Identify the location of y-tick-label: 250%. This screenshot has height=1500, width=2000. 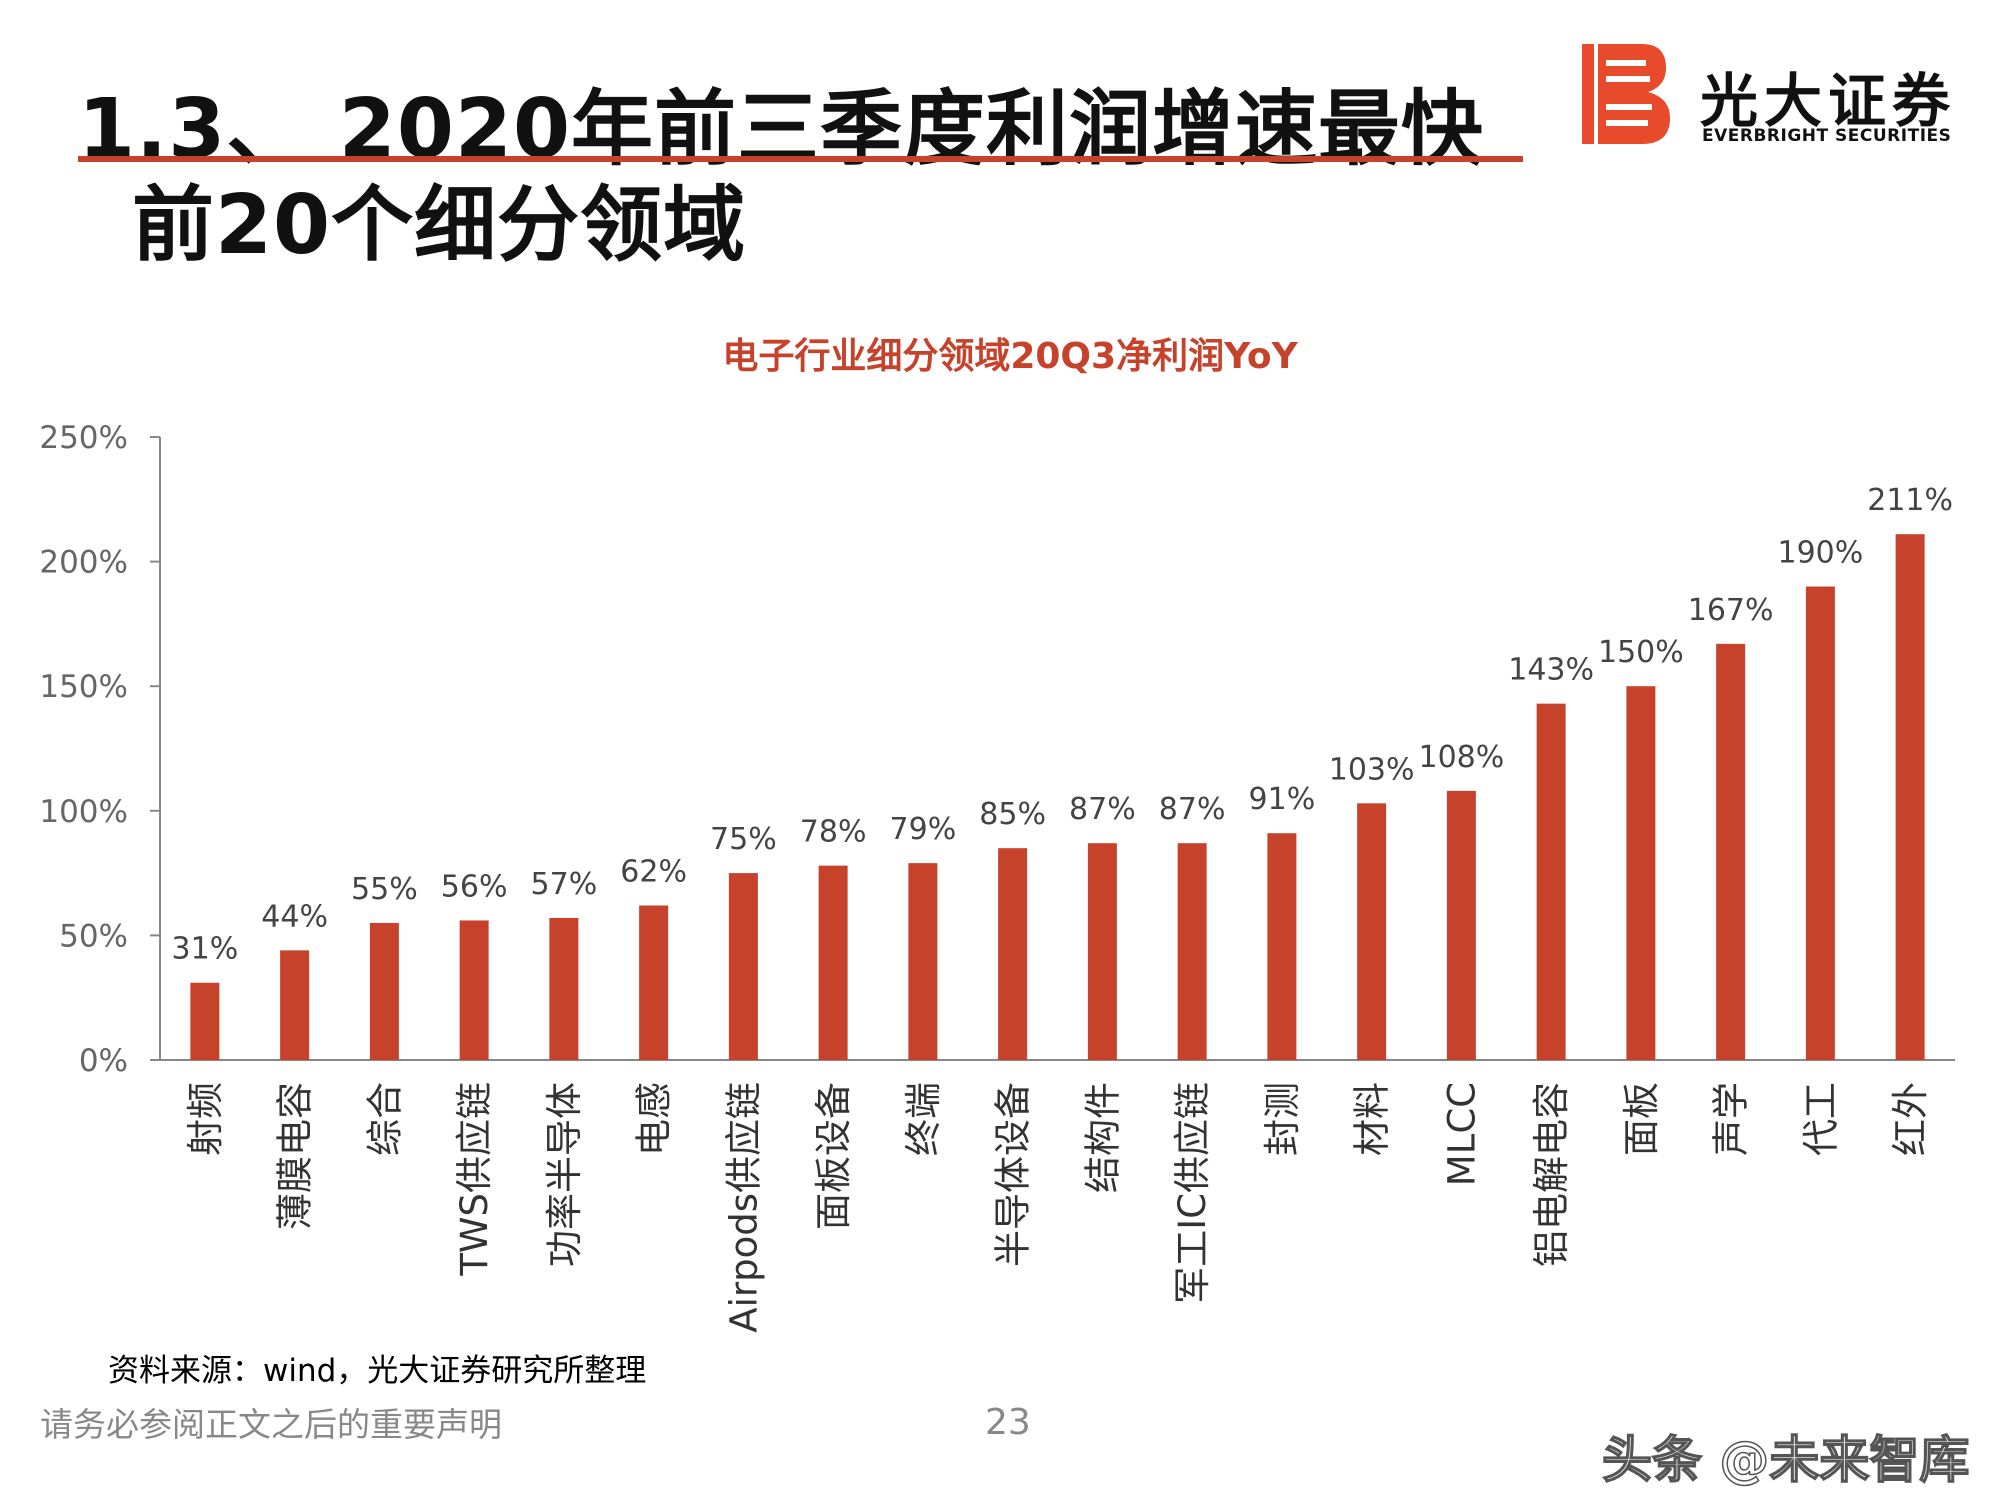
(83, 438).